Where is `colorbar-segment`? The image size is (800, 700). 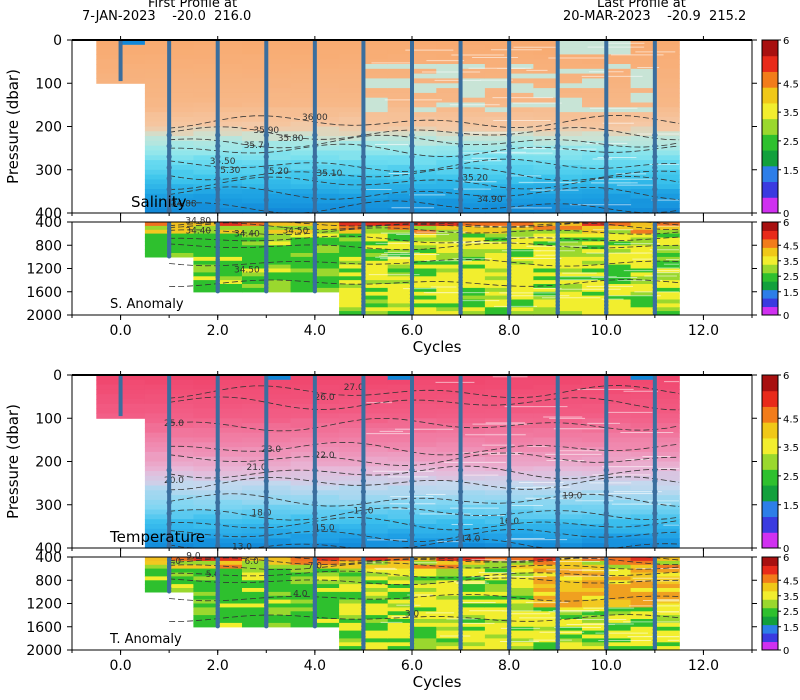 colorbar-segment is located at coordinates (770, 398).